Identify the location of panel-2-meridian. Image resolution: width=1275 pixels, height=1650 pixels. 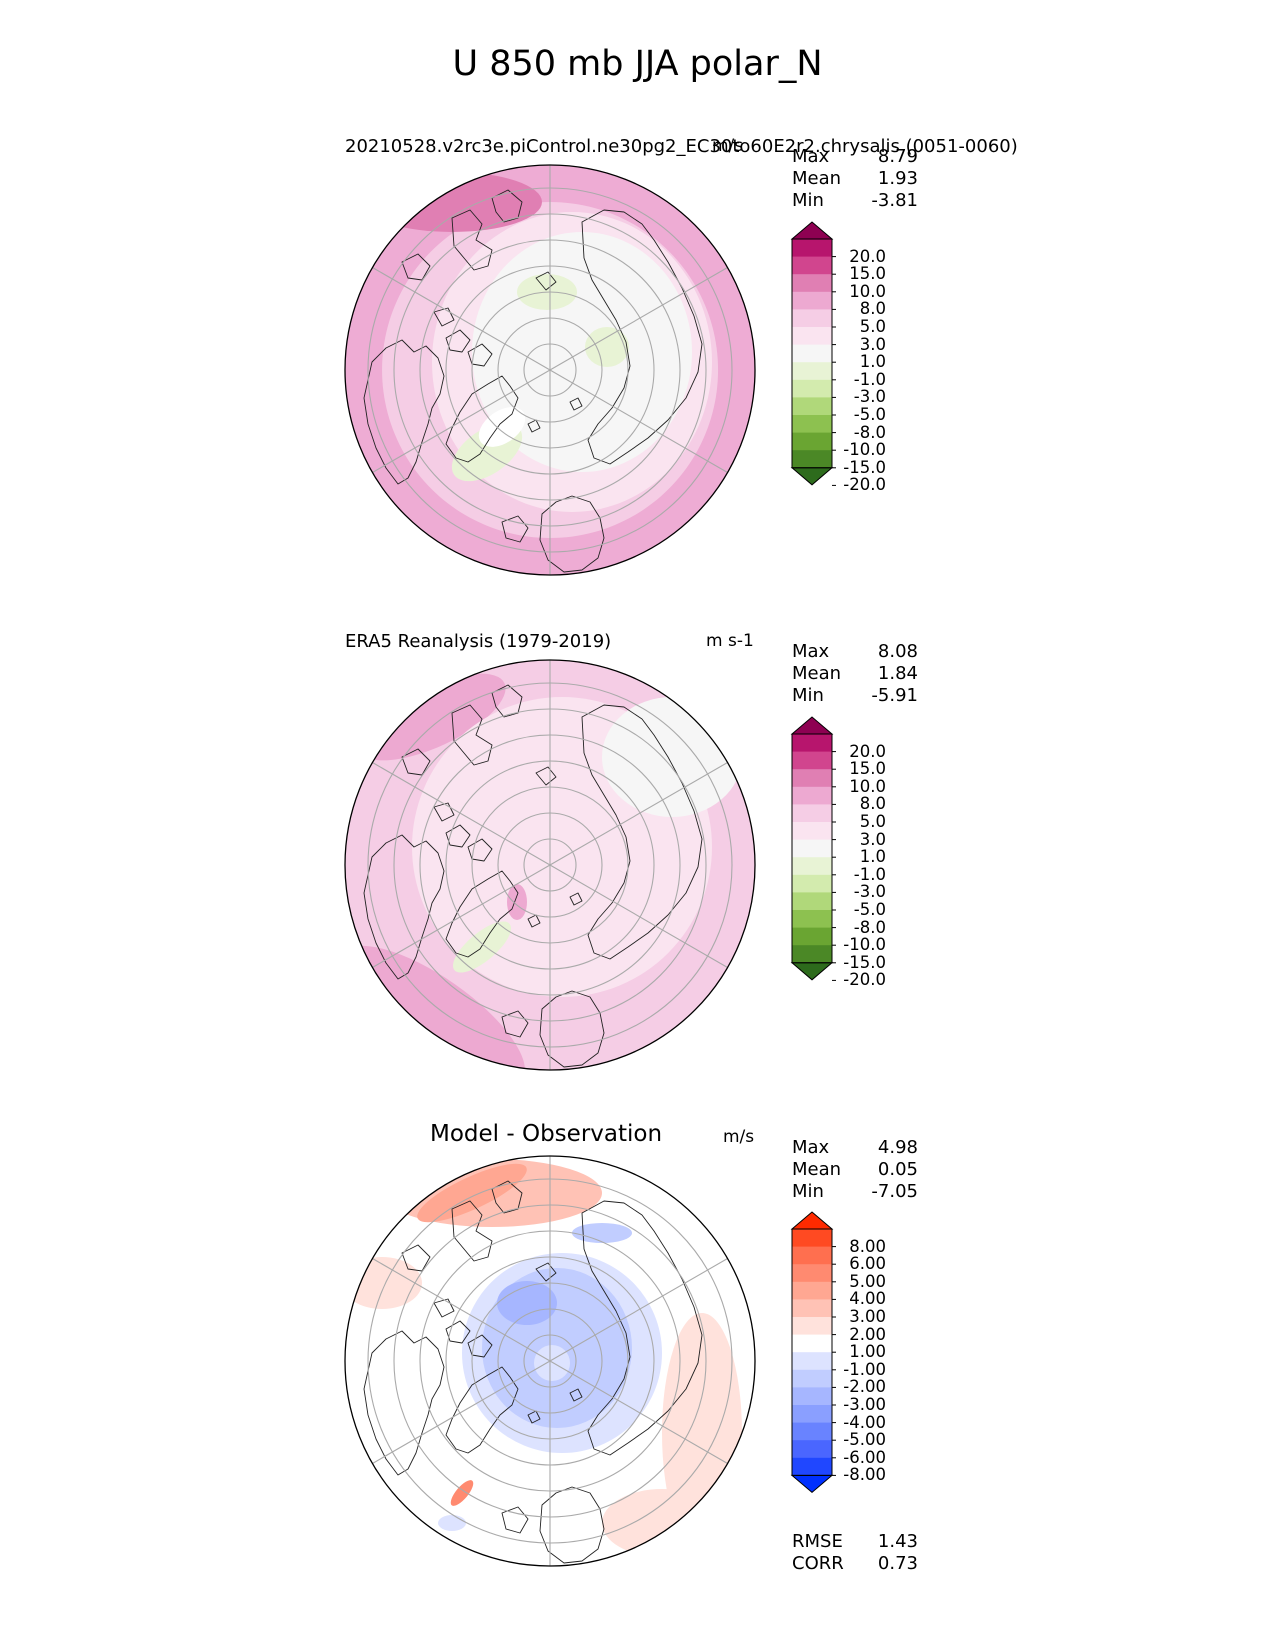
(461, 916).